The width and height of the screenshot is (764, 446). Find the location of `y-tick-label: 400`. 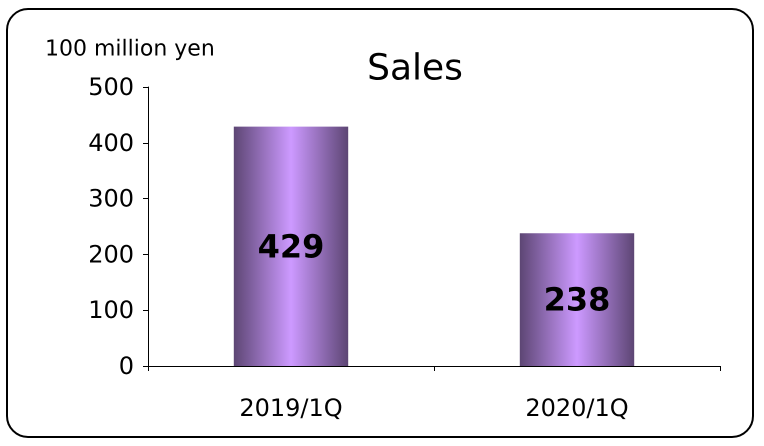

y-tick-label: 400 is located at coordinates (111, 142).